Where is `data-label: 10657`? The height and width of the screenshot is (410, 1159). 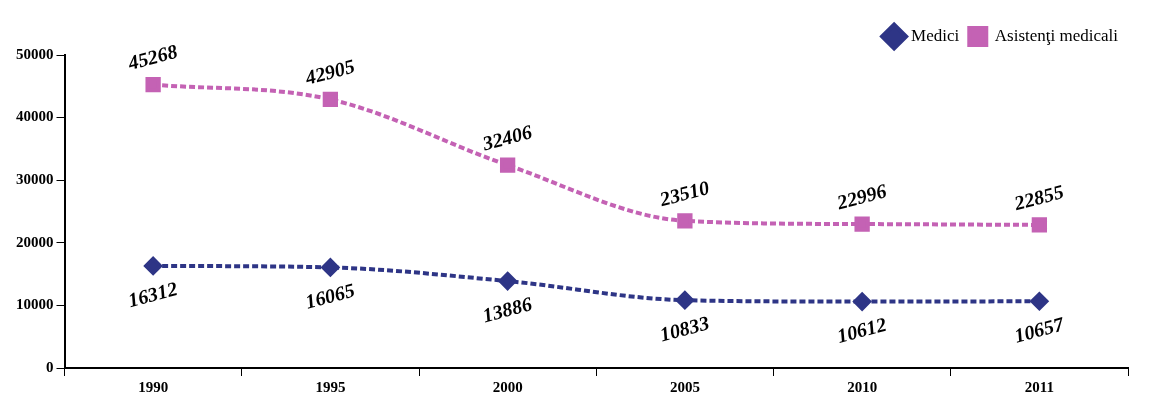 data-label: 10657 is located at coordinates (1039, 329).